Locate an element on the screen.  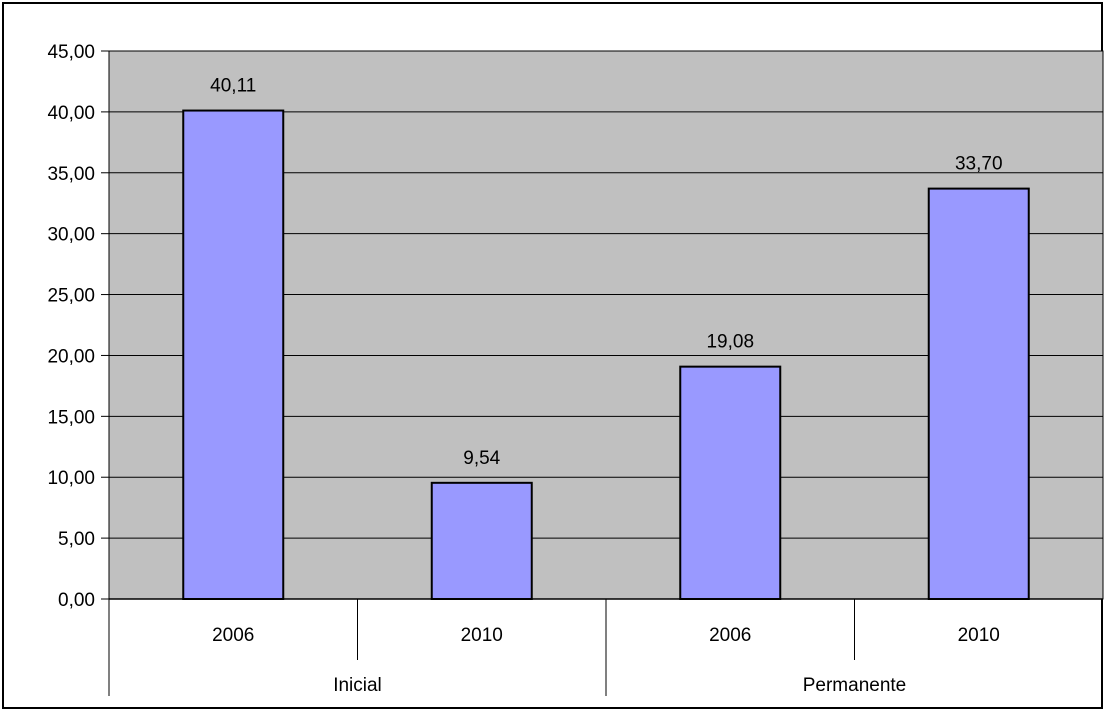
y-tick-label: 40,00 is located at coordinates (71, 113).